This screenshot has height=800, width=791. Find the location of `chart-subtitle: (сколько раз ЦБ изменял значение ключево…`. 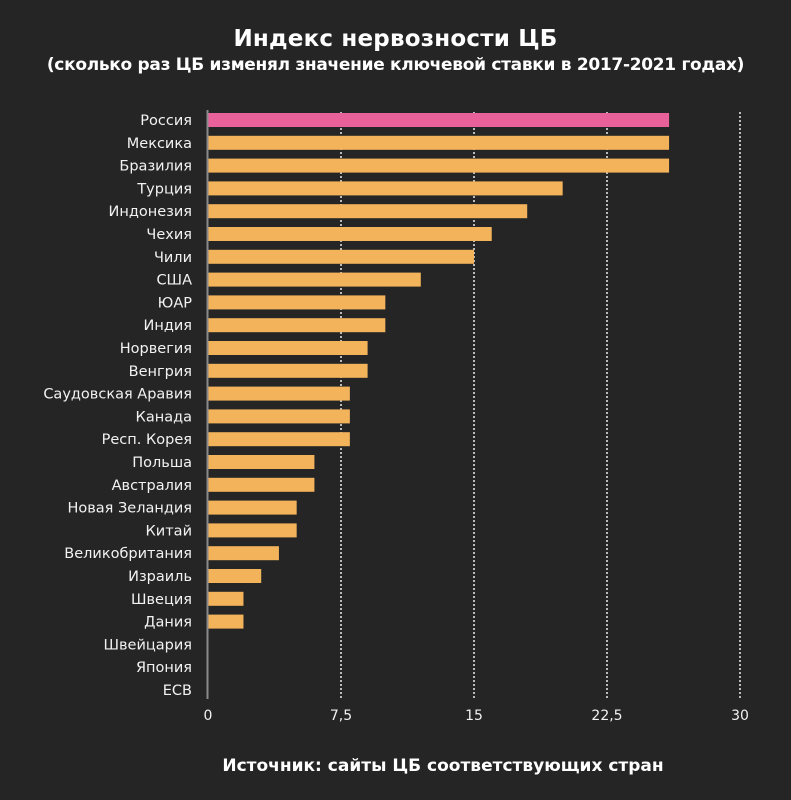

chart-subtitle: (сколько раз ЦБ изменял значение ключево… is located at coordinates (395, 65).